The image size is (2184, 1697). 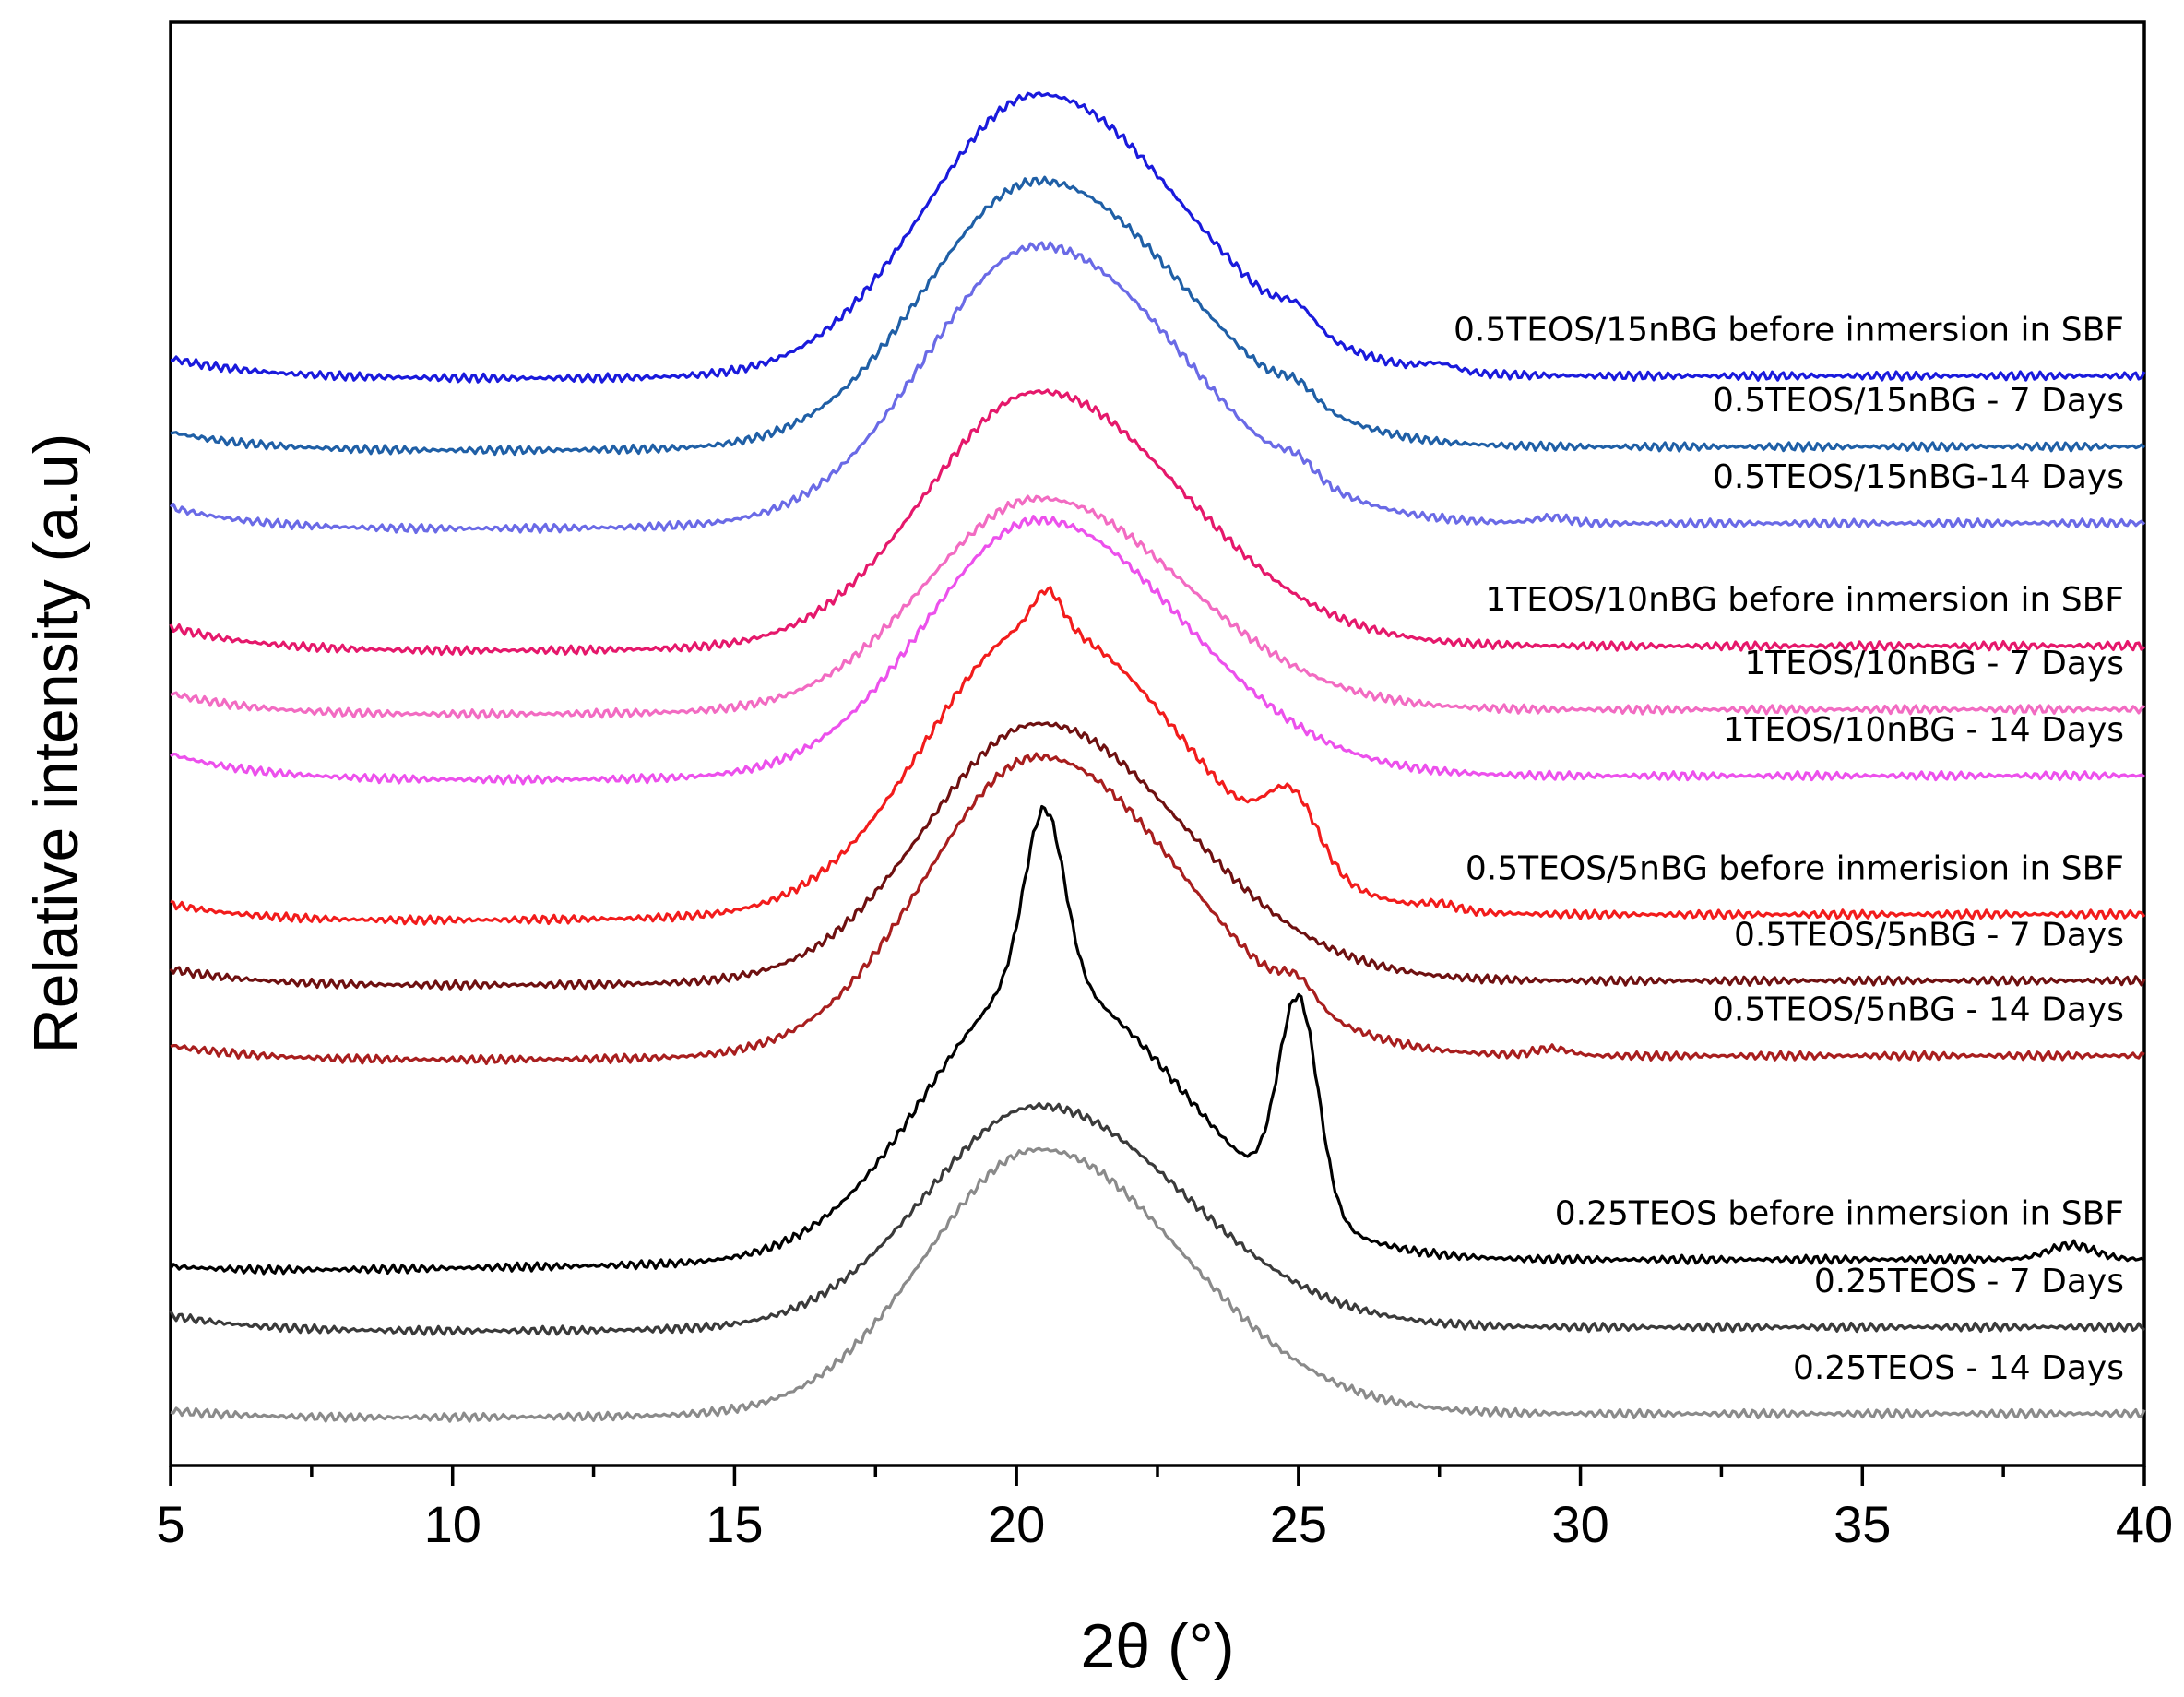 I want to click on series-label-8: 0.5TEOS/5nBG - 7 Days, so click(x=1929, y=935).